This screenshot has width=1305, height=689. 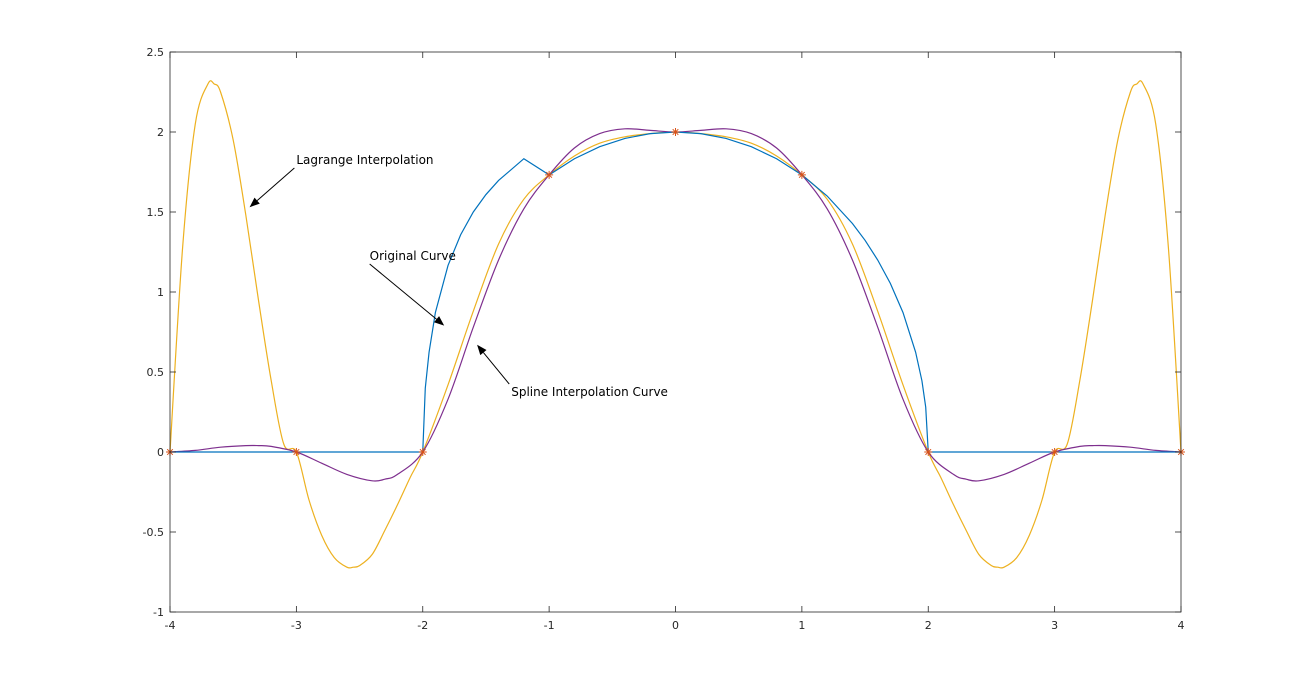 I want to click on y-tick-label: 0, so click(x=160, y=452).